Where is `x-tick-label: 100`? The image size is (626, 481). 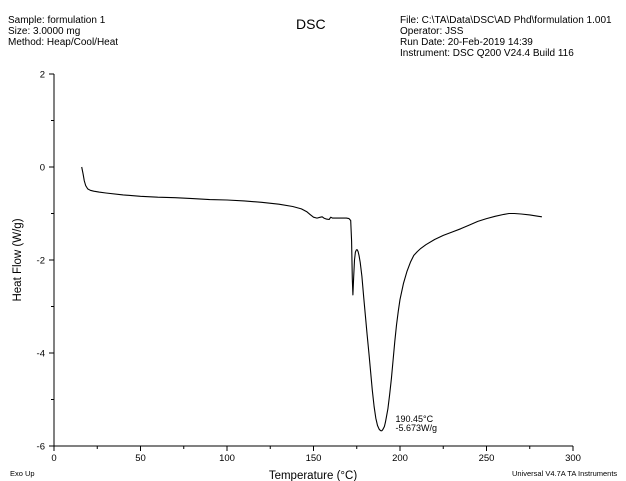 x-tick-label: 100 is located at coordinates (227, 458).